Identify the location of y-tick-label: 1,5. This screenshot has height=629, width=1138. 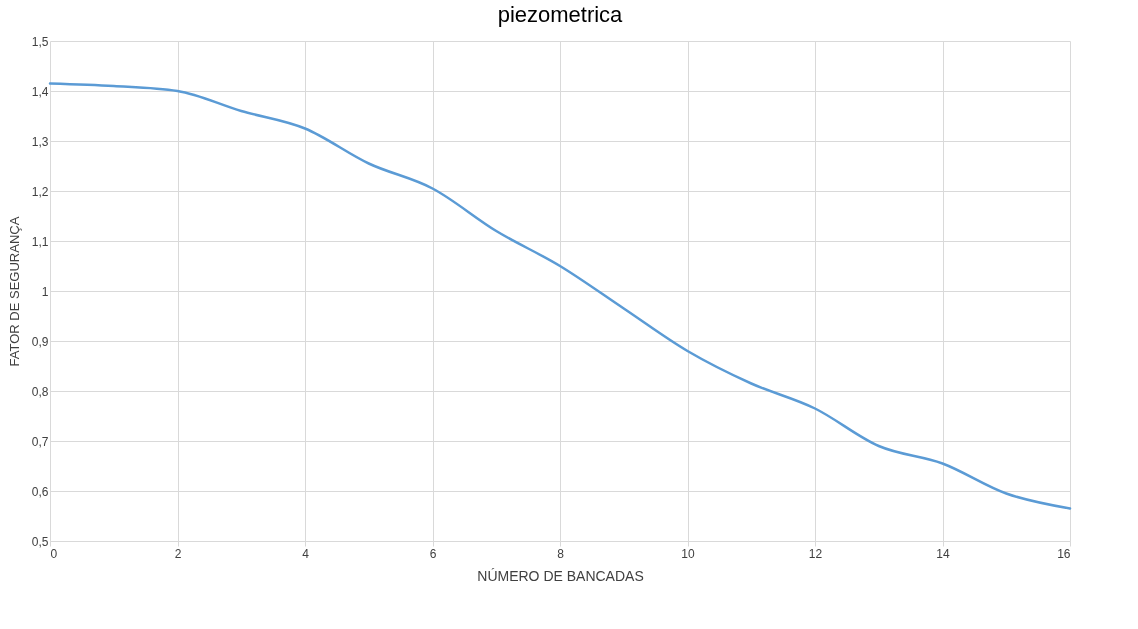
(40, 41).